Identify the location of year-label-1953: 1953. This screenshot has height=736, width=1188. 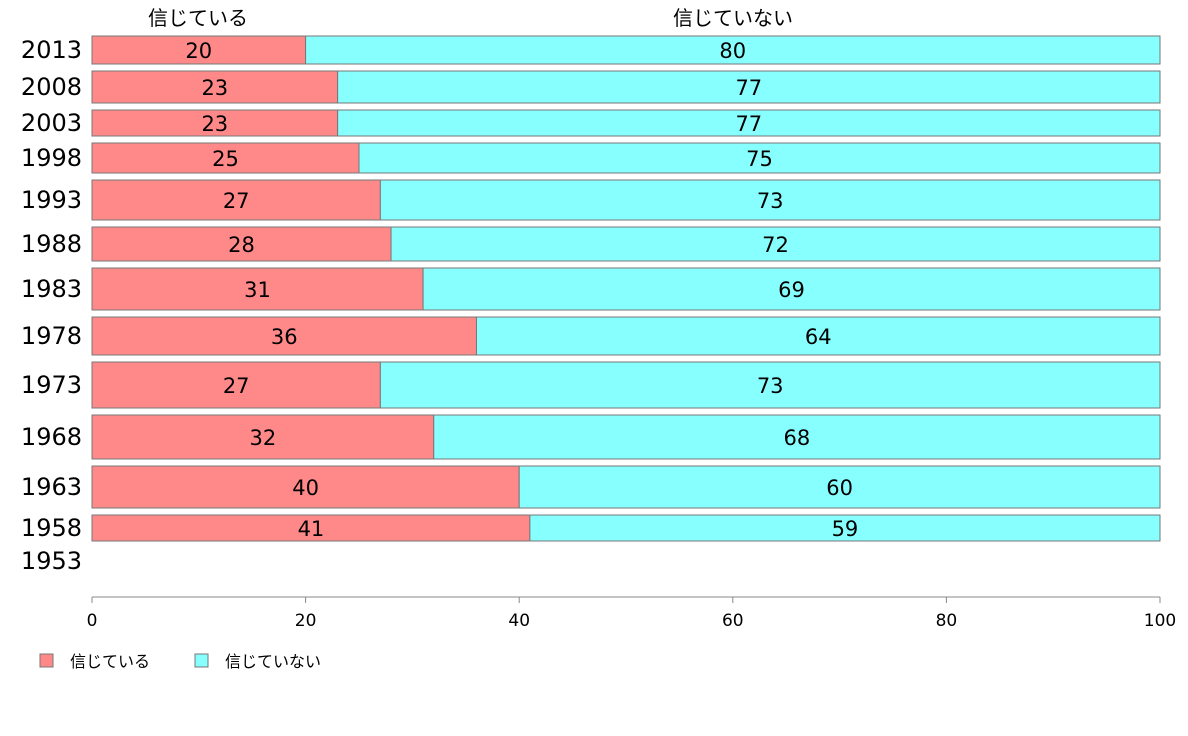
(51, 561).